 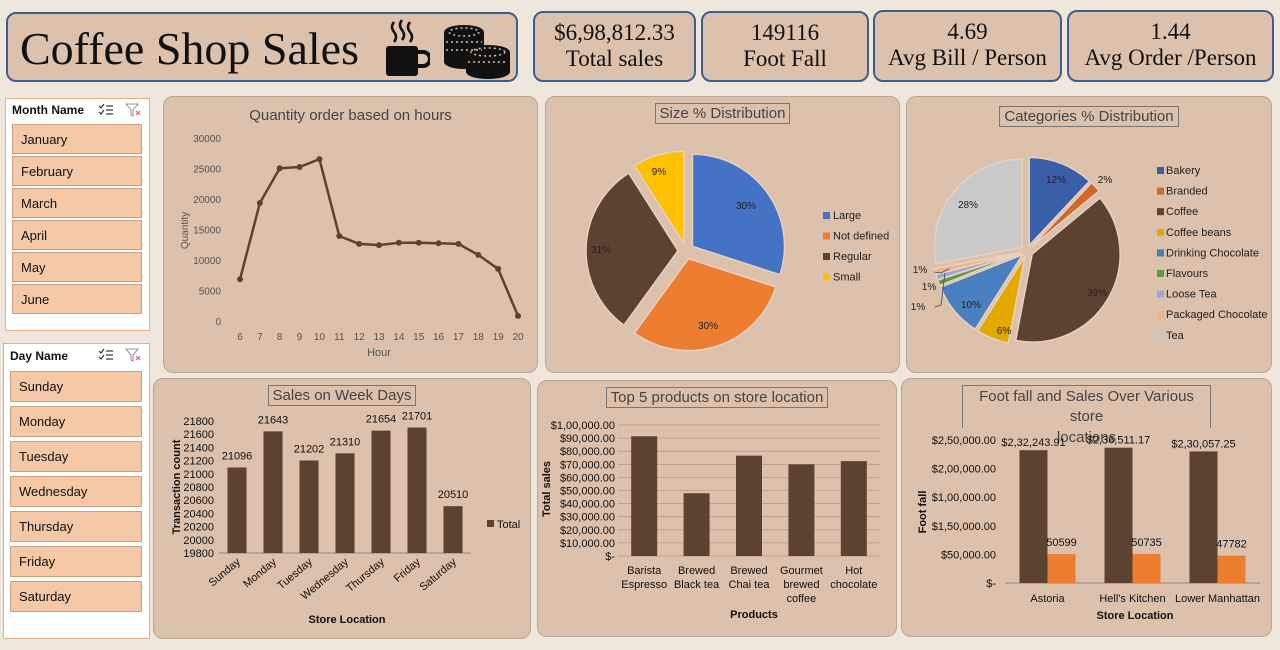 I want to click on slicer-item-saturday: Saturday, so click(x=76, y=596).